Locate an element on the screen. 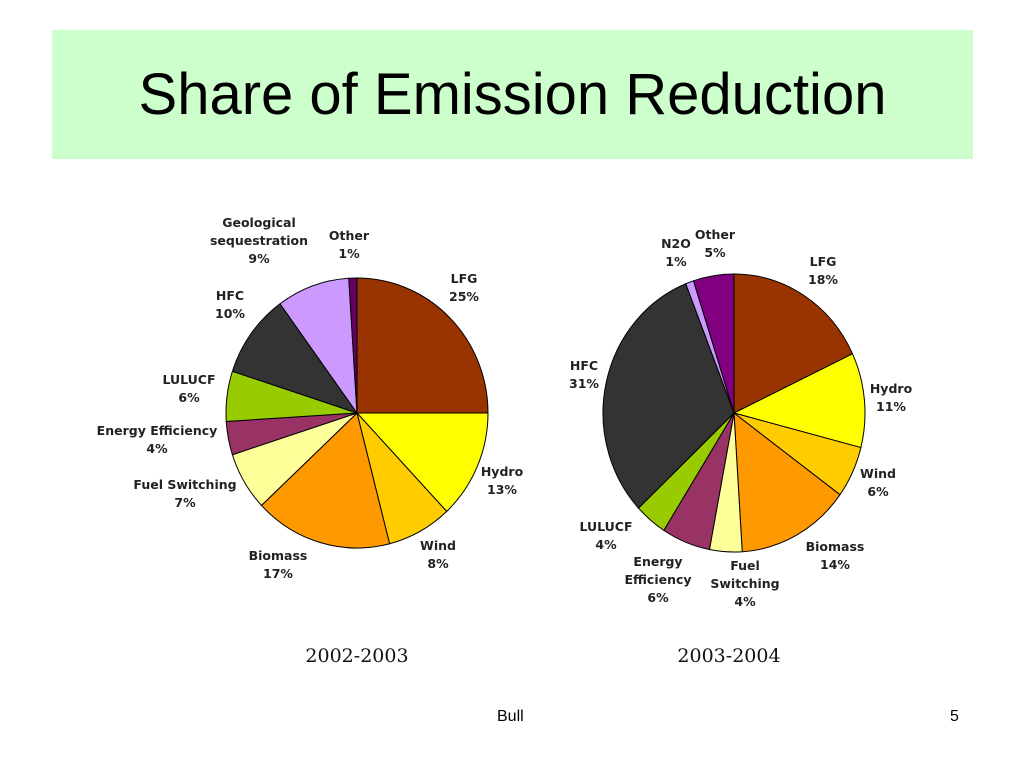 This screenshot has width=1024, height=768. slice-label-n2o: N2O 1% is located at coordinates (676, 252).